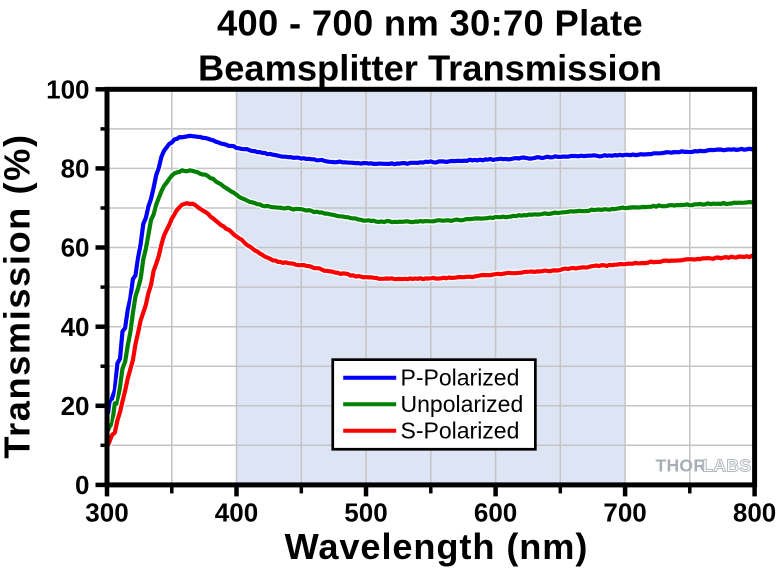 Image resolution: width=780 pixels, height=568 pixels. What do you see at coordinates (460, 430) in the screenshot?
I see `svg-text: S-Polarized` at bounding box center [460, 430].